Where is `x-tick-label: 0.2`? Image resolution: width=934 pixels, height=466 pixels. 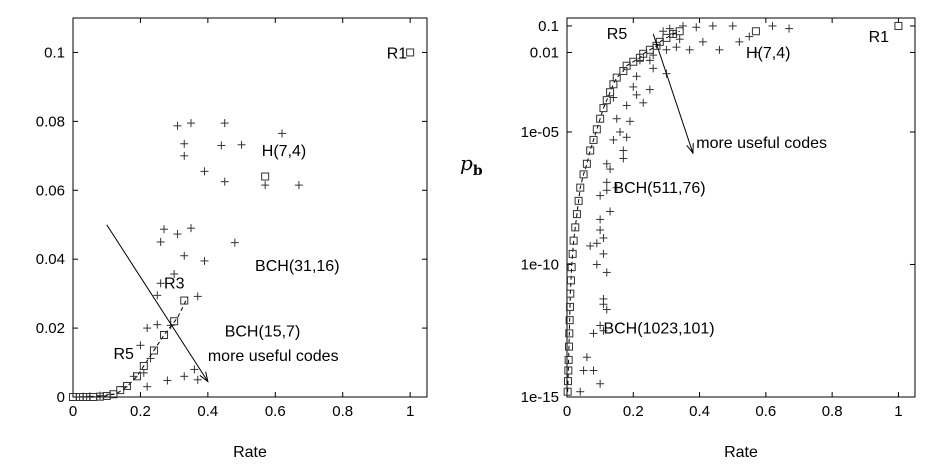 x-tick-label: 0.2 is located at coordinates (633, 411).